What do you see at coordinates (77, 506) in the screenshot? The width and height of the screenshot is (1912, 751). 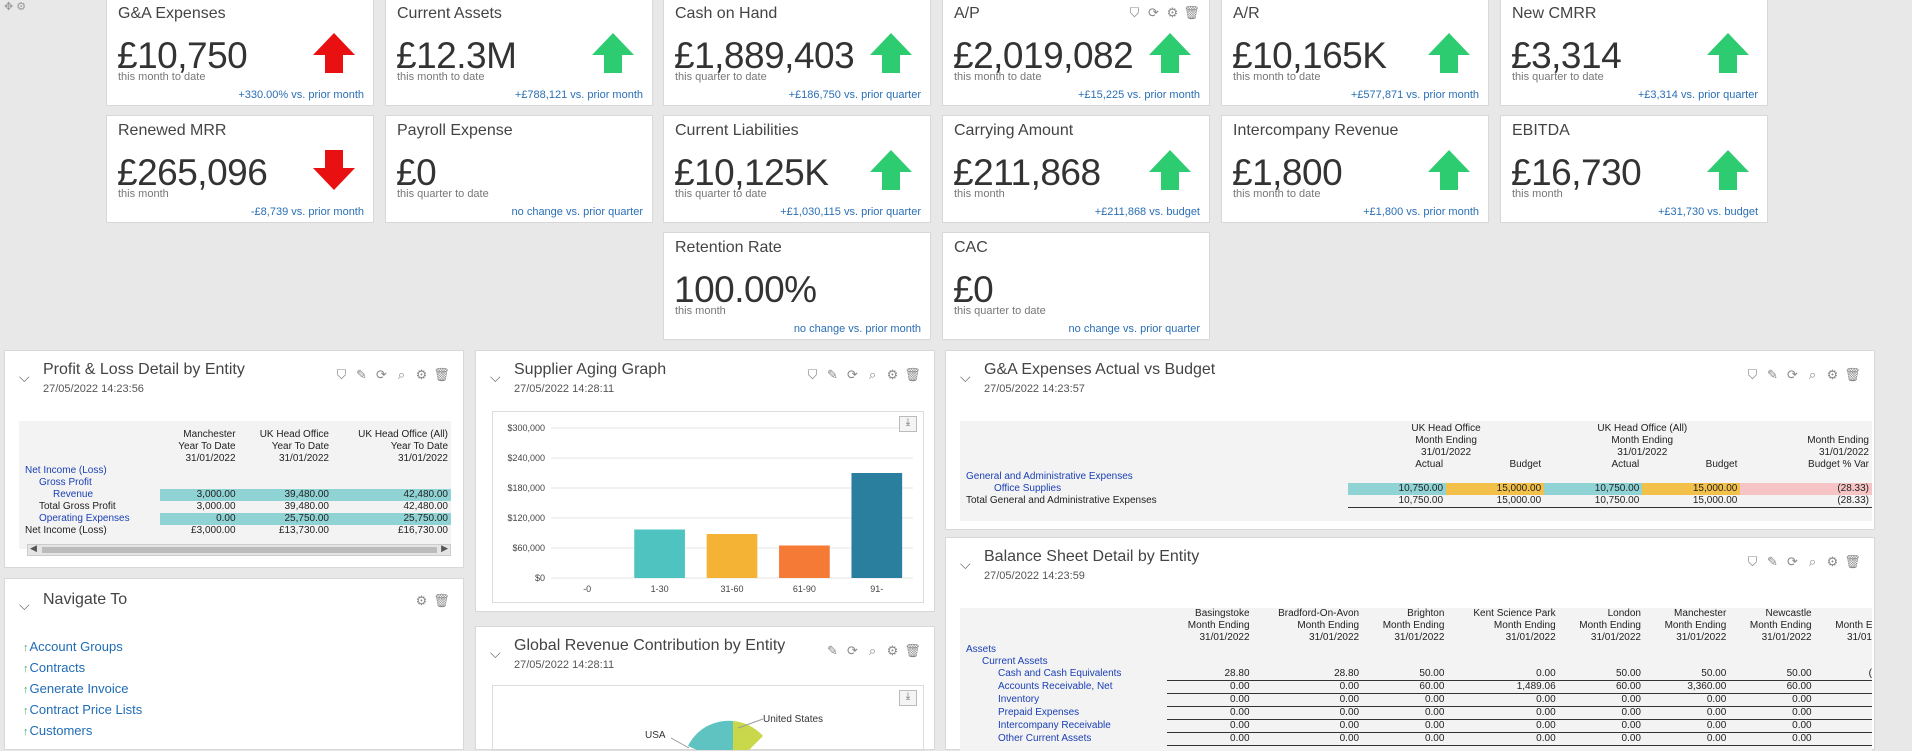 I see `row-label: Total Gross Profit` at bounding box center [77, 506].